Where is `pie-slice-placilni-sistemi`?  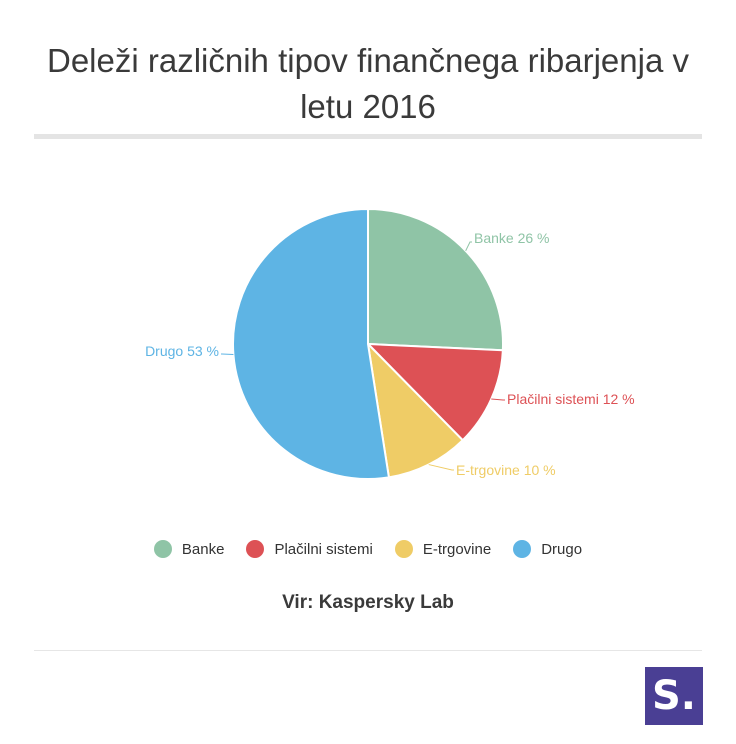 pie-slice-placilni-sistemi is located at coordinates (434, 392).